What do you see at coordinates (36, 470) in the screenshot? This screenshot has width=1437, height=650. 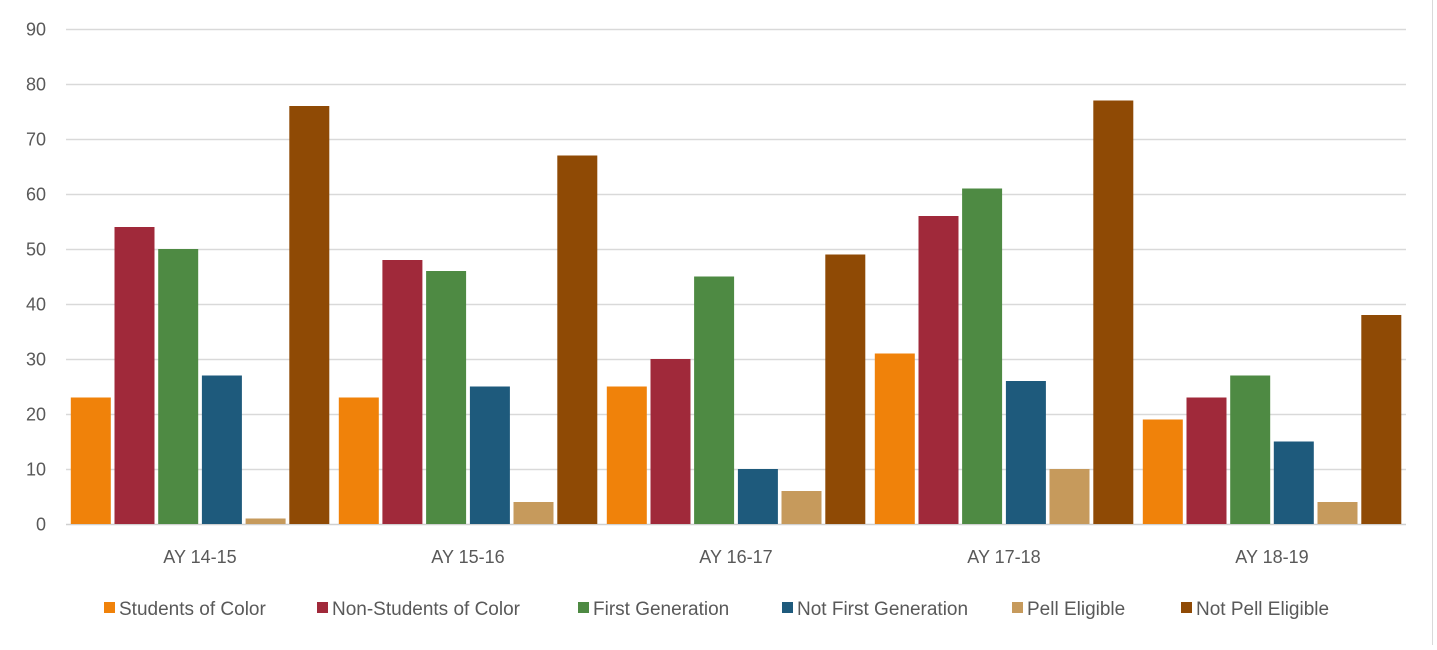 I see `y-tick-label: 10` at bounding box center [36, 470].